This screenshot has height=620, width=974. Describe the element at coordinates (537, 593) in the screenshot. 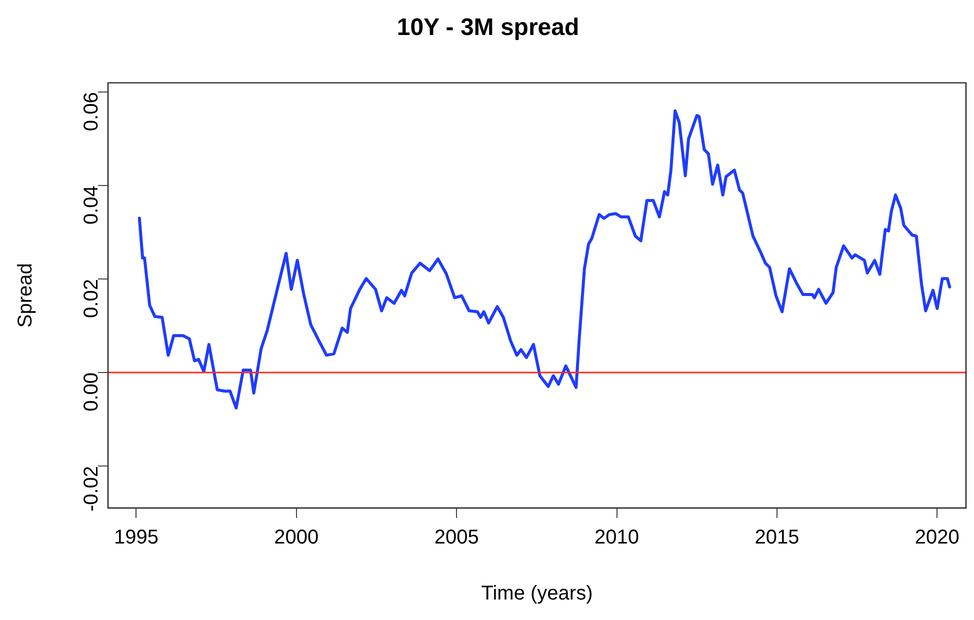

I see `x-axis-title: Time (years)` at that location.